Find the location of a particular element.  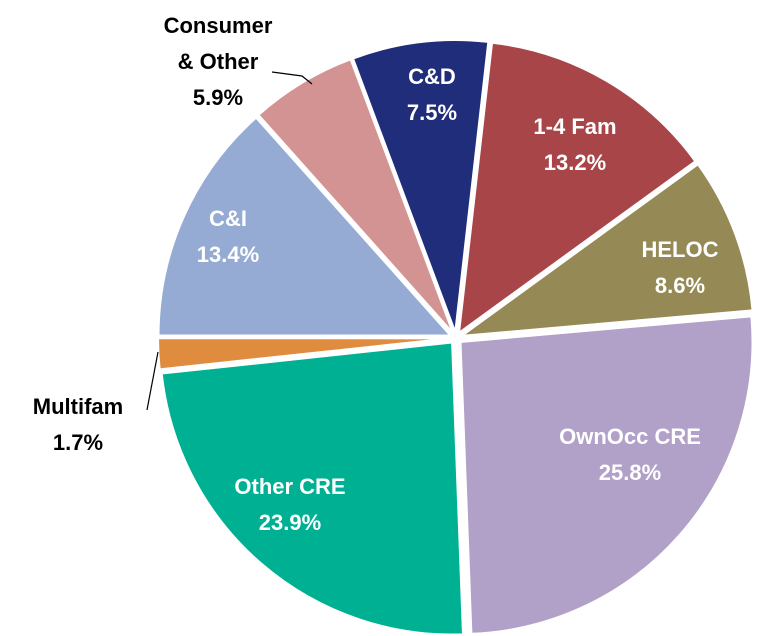

slice-label: Consumer & Other 5.9% is located at coordinates (218, 62).